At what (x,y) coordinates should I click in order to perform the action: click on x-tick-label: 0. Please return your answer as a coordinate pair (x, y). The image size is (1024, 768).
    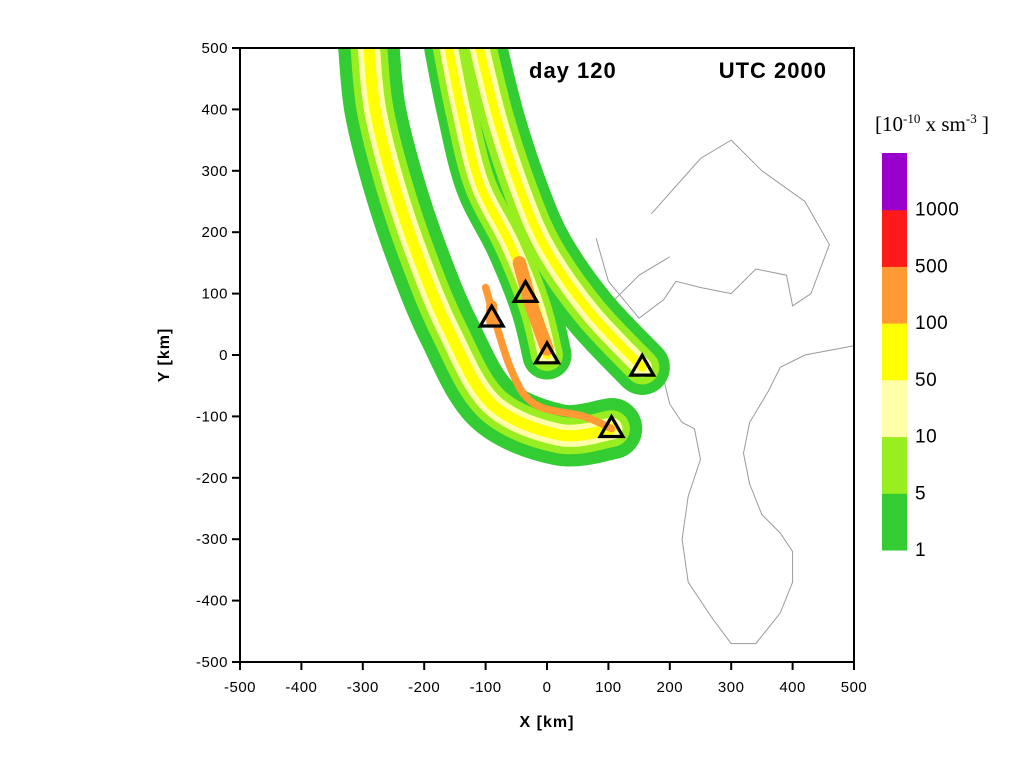
    Looking at the image, I should click on (547, 687).